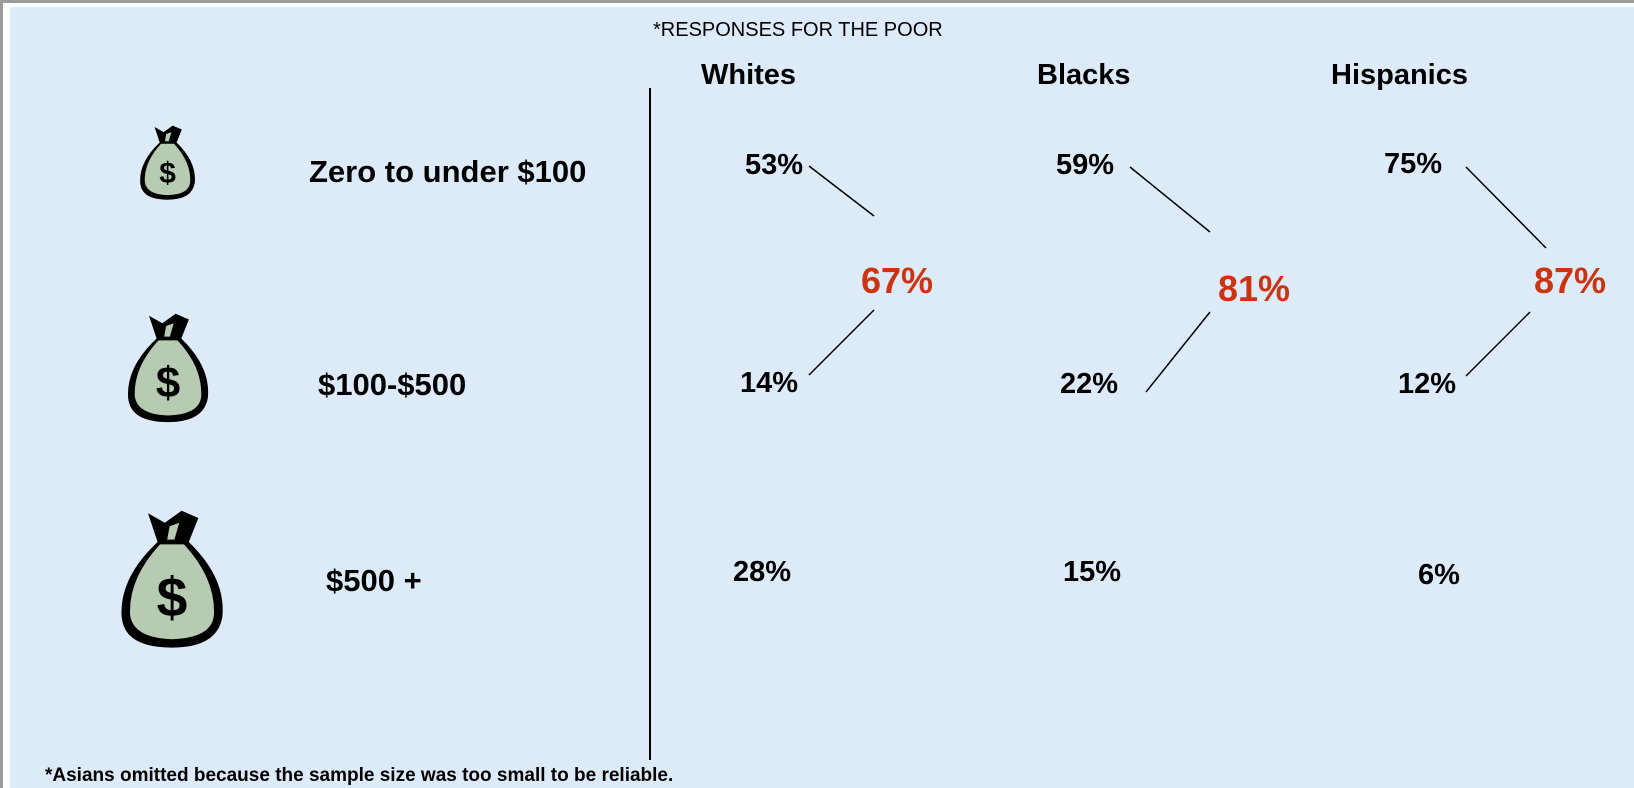 The height and width of the screenshot is (788, 1634). I want to click on bracket-line-blacks-bottom, so click(1178, 352).